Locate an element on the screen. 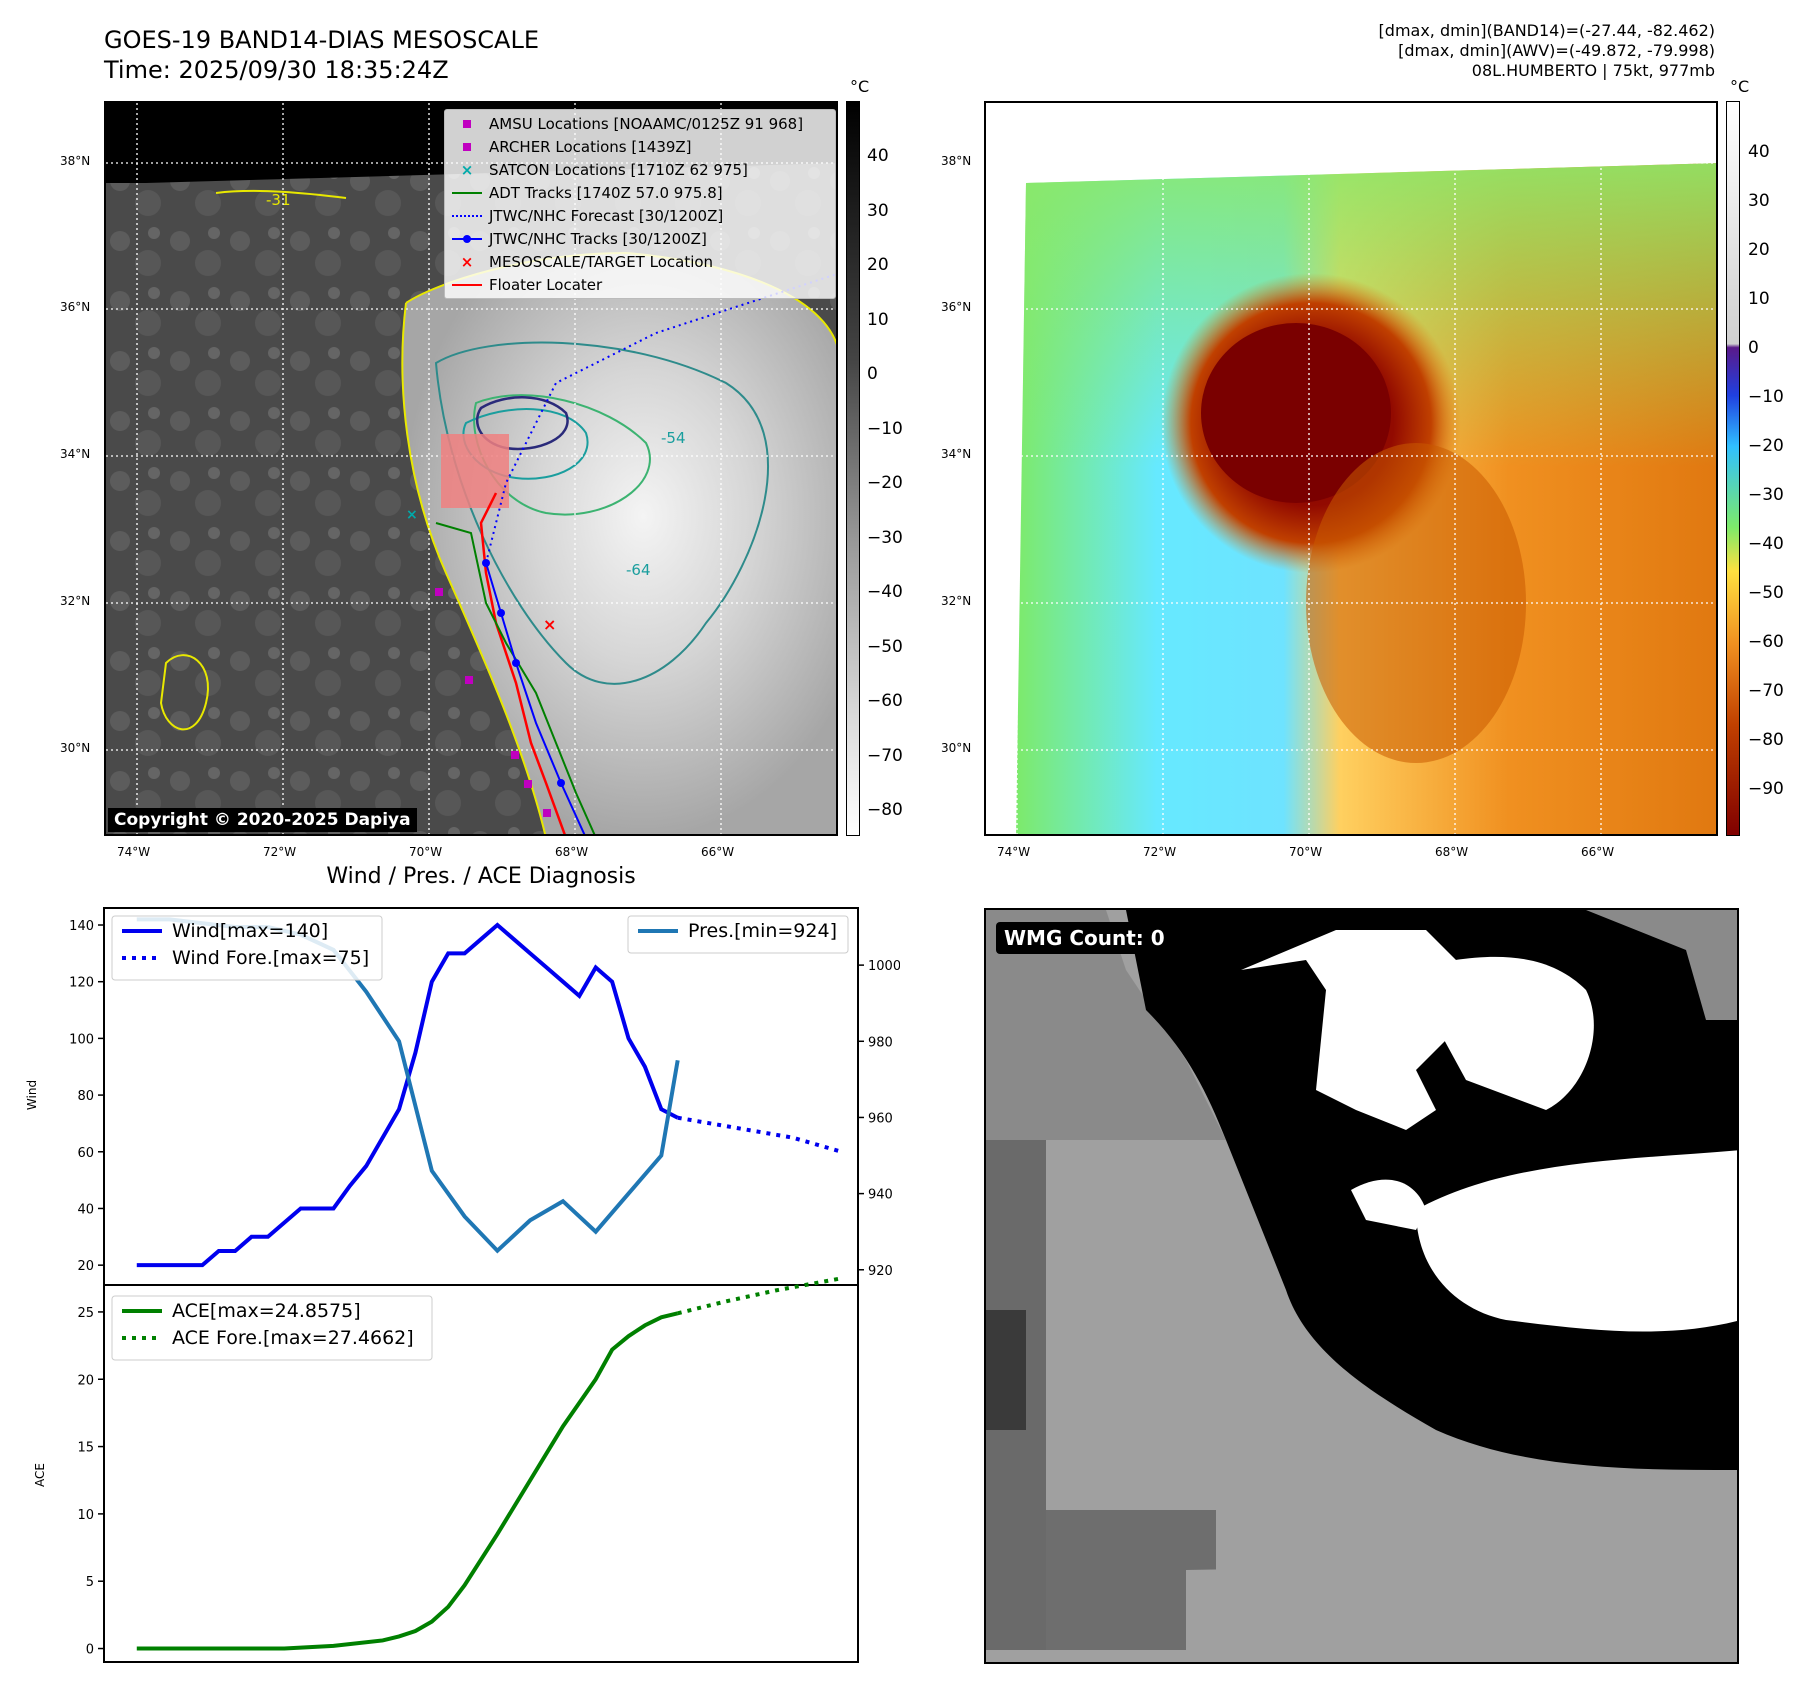 This screenshot has height=1690, width=1797. info-band14-range: [dmax, dmin](BAND14)=(-27.44, -82.462) is located at coordinates (1546, 30).